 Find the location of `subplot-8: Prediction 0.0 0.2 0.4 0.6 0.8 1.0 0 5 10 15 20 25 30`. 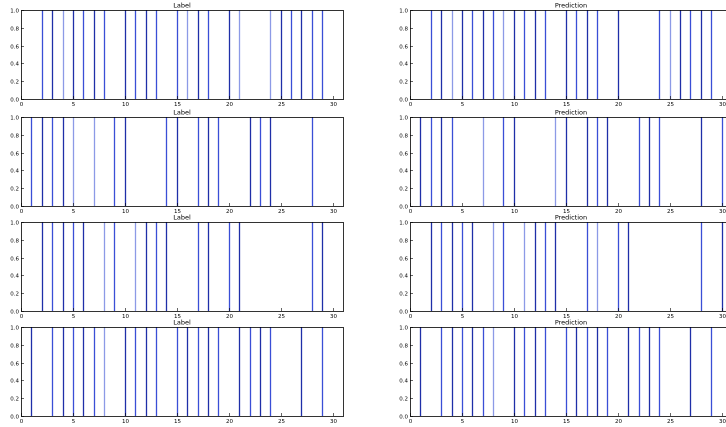

subplot-8: Prediction 0.0 0.2 0.4 0.6 0.8 1.0 0 5 10 15 20 25 30 is located at coordinates (562, 372).